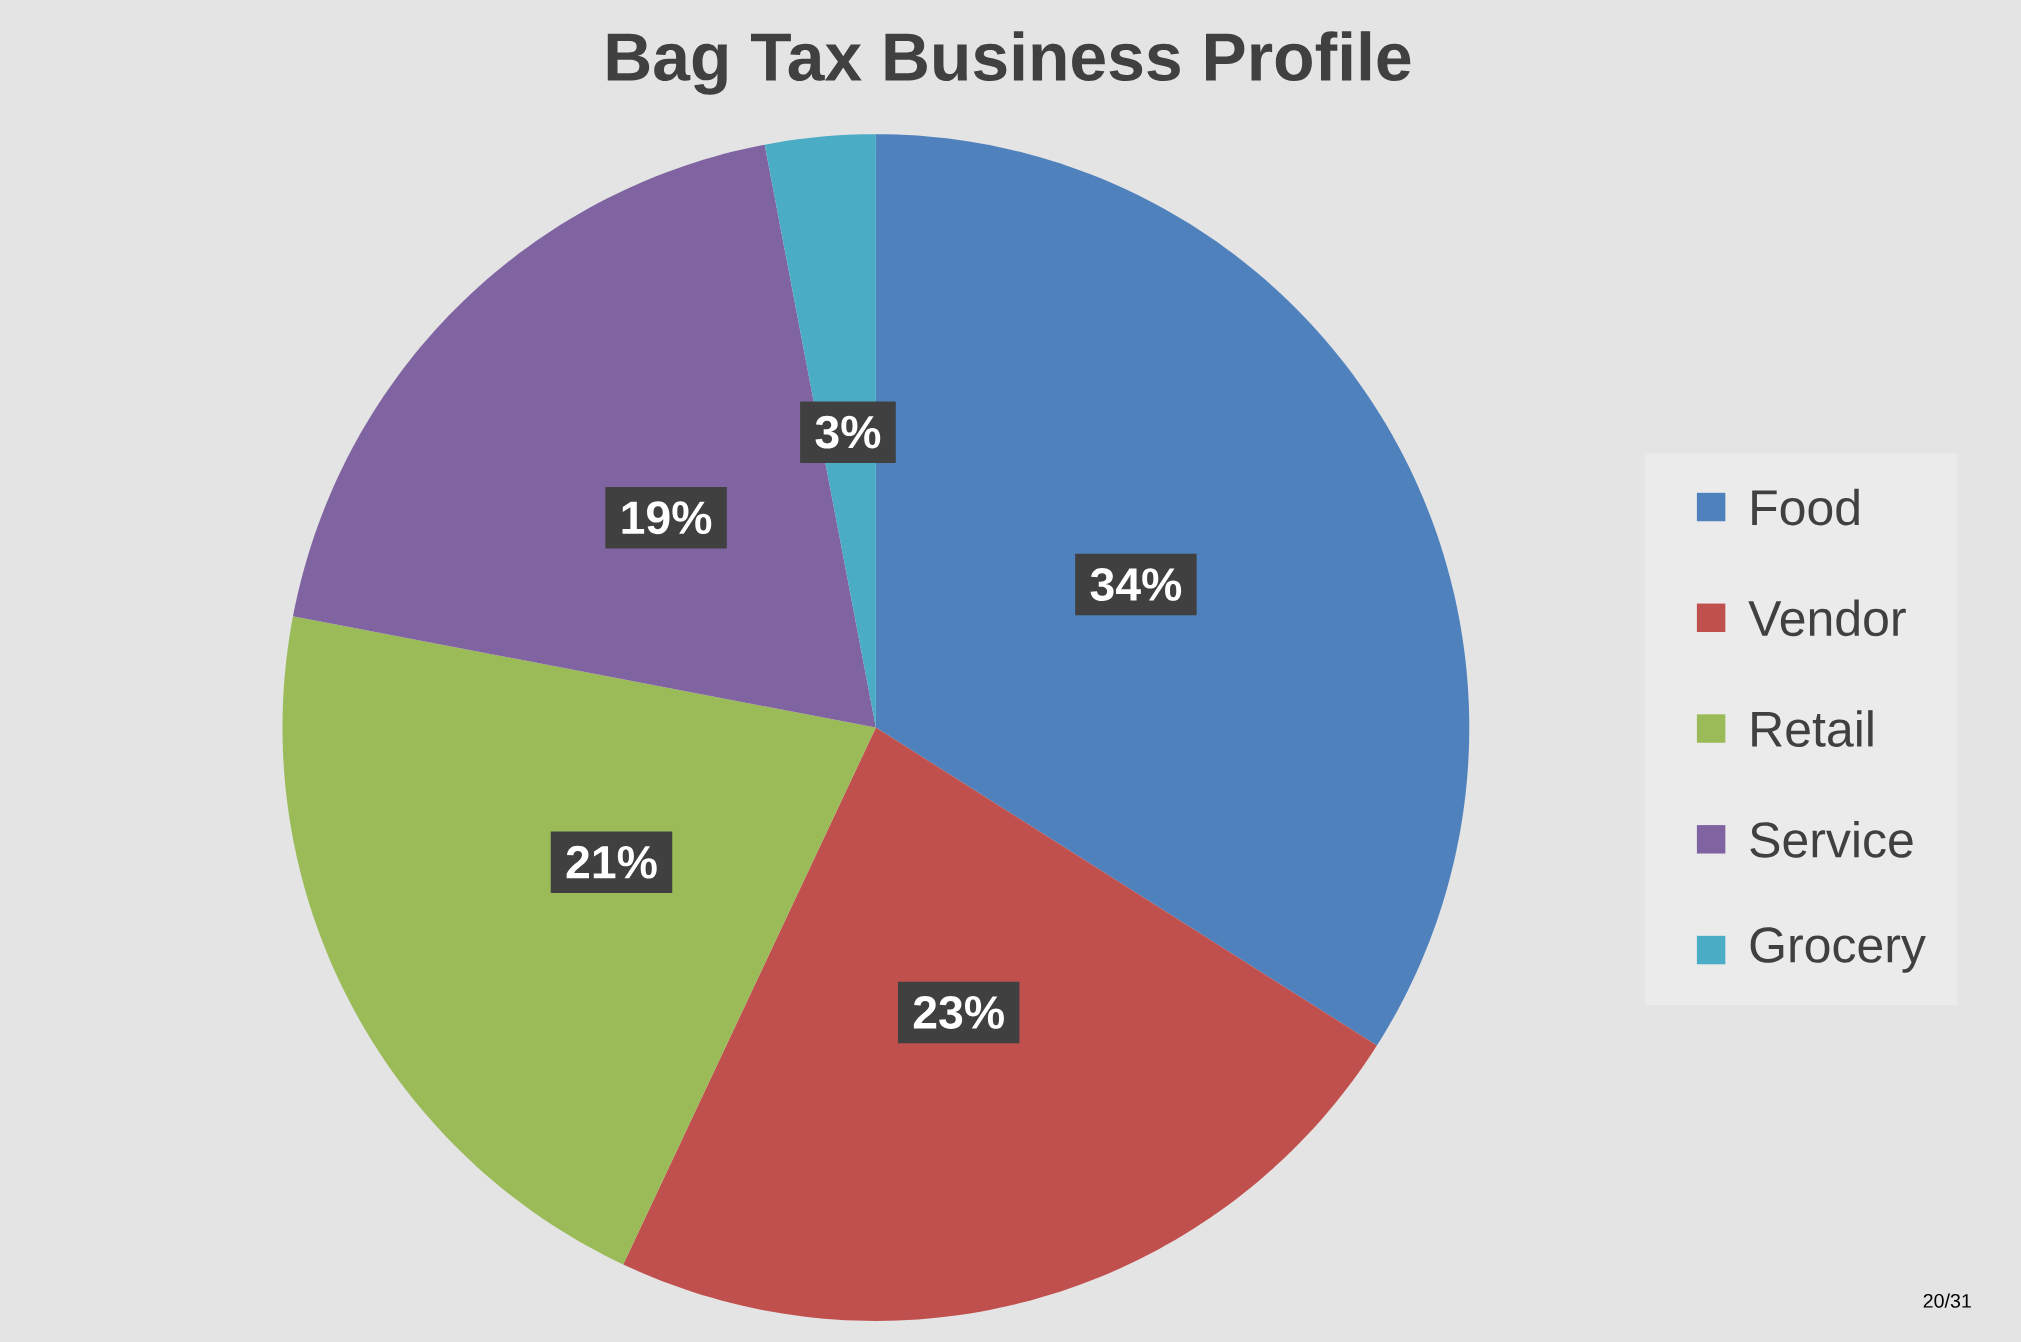 This screenshot has height=1342, width=2021. I want to click on legend-label: Retail, so click(1812, 728).